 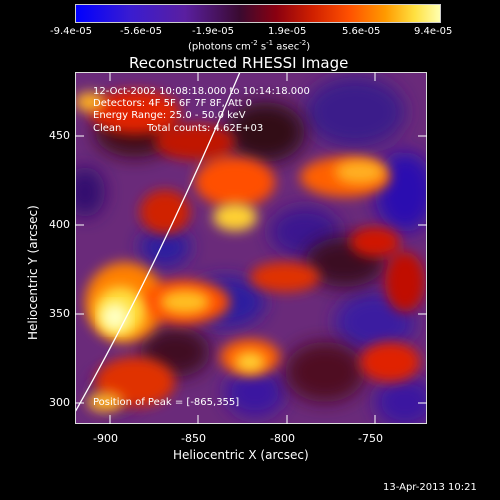 I want to click on colorbar-tick-label: 1.9e-05, so click(x=287, y=31).